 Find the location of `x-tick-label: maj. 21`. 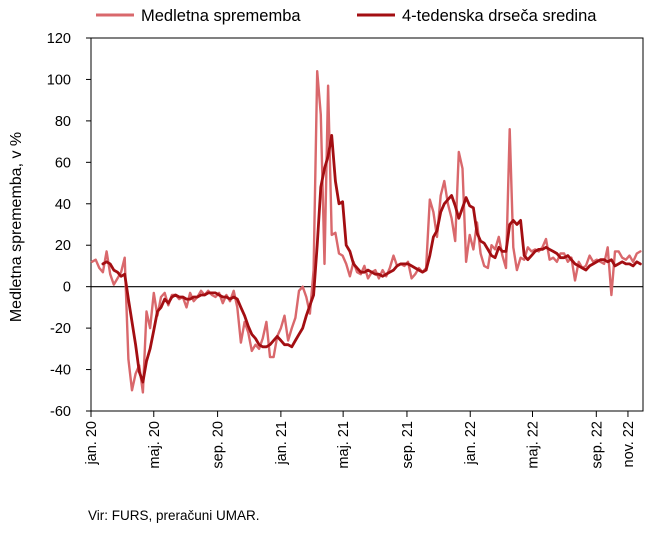

x-tick-label: maj. 21 is located at coordinates (344, 445).